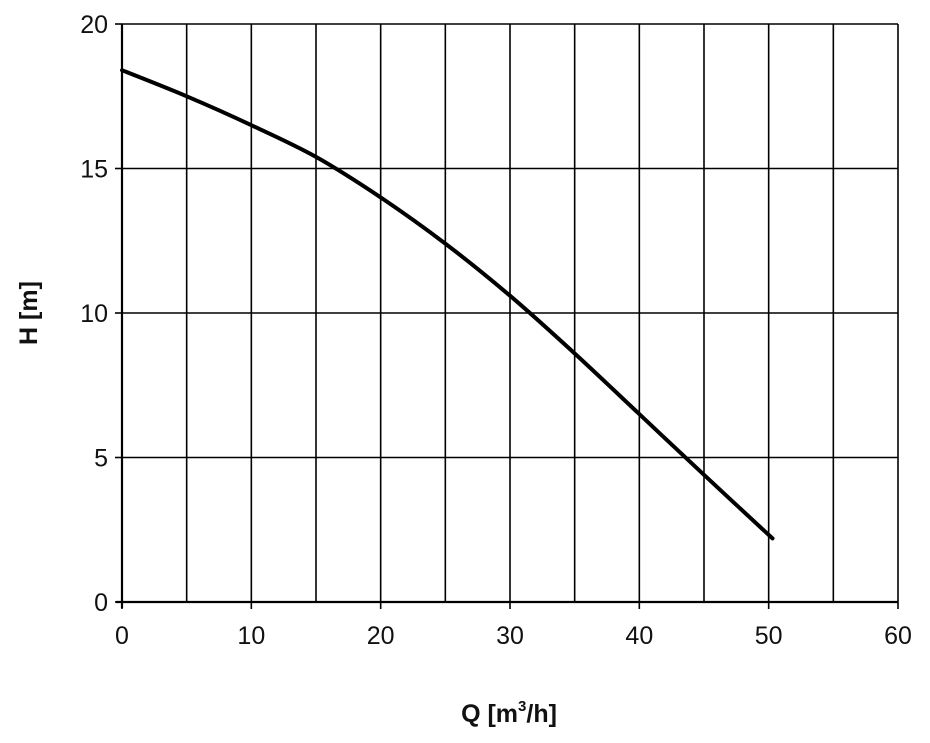 The width and height of the screenshot is (930, 743). I want to click on y-tick-label: 20, so click(94, 25).